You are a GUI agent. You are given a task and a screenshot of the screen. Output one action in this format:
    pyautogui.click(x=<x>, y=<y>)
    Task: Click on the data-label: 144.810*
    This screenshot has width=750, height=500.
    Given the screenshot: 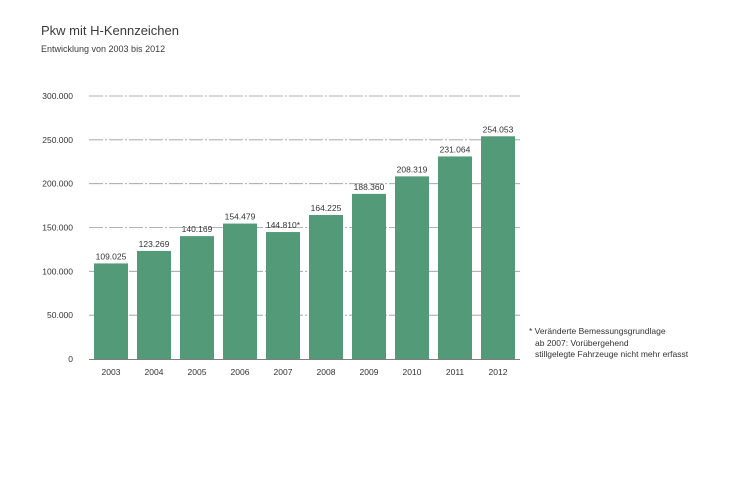 What is the action you would take?
    pyautogui.click(x=283, y=225)
    